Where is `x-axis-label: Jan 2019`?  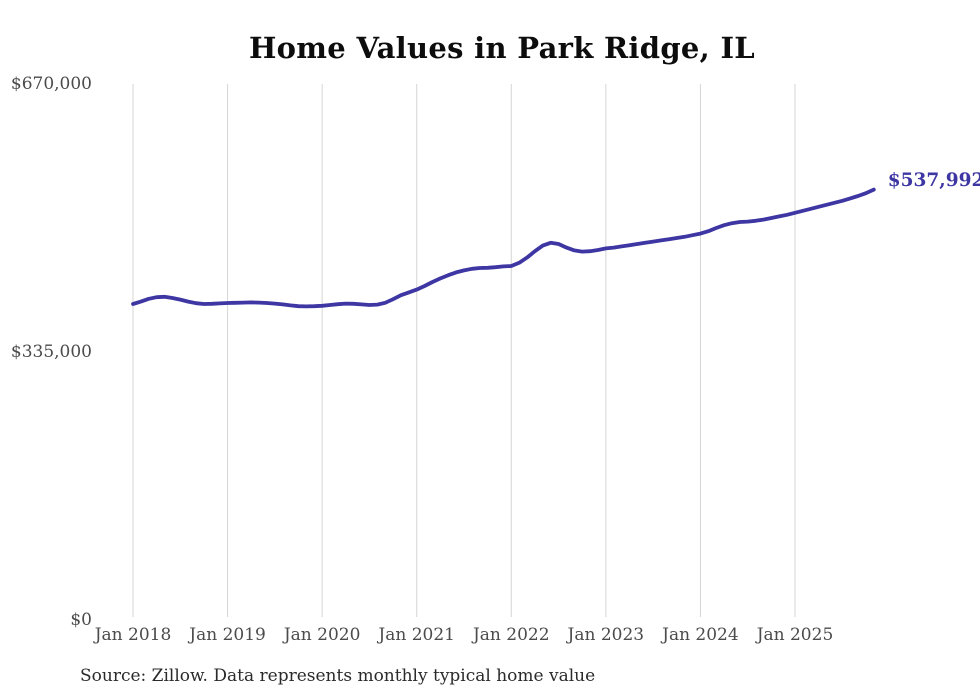 x-axis-label: Jan 2019 is located at coordinates (227, 635).